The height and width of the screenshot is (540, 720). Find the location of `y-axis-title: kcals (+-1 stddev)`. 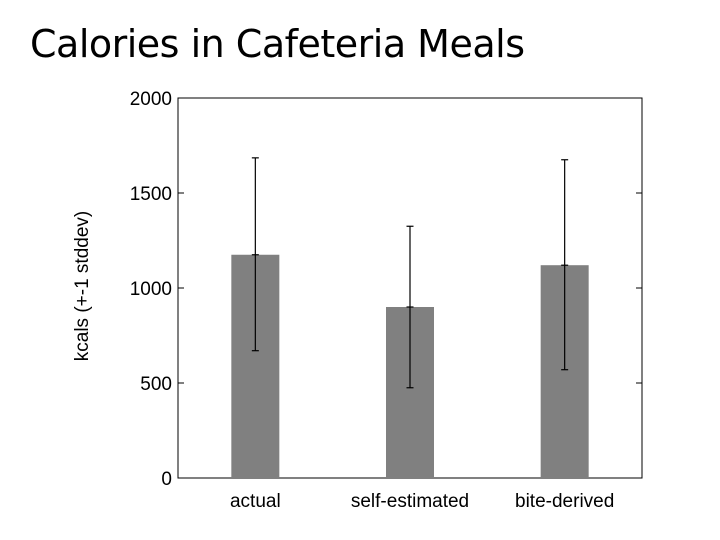

y-axis-title: kcals (+-1 stddev) is located at coordinates (82, 286).